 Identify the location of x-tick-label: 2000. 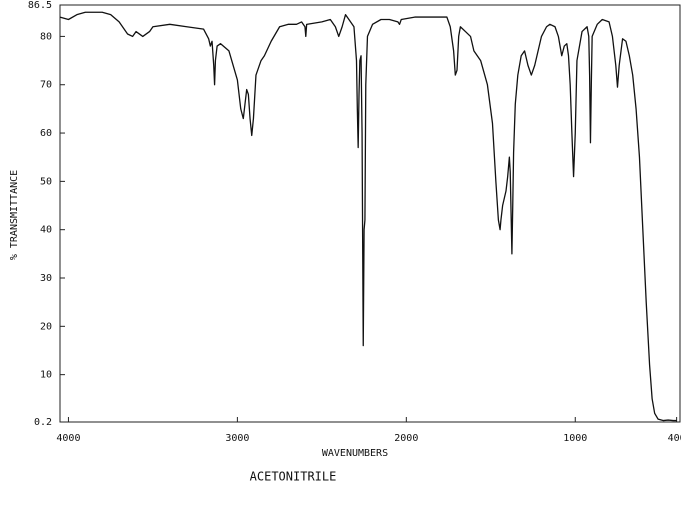
(406, 438).